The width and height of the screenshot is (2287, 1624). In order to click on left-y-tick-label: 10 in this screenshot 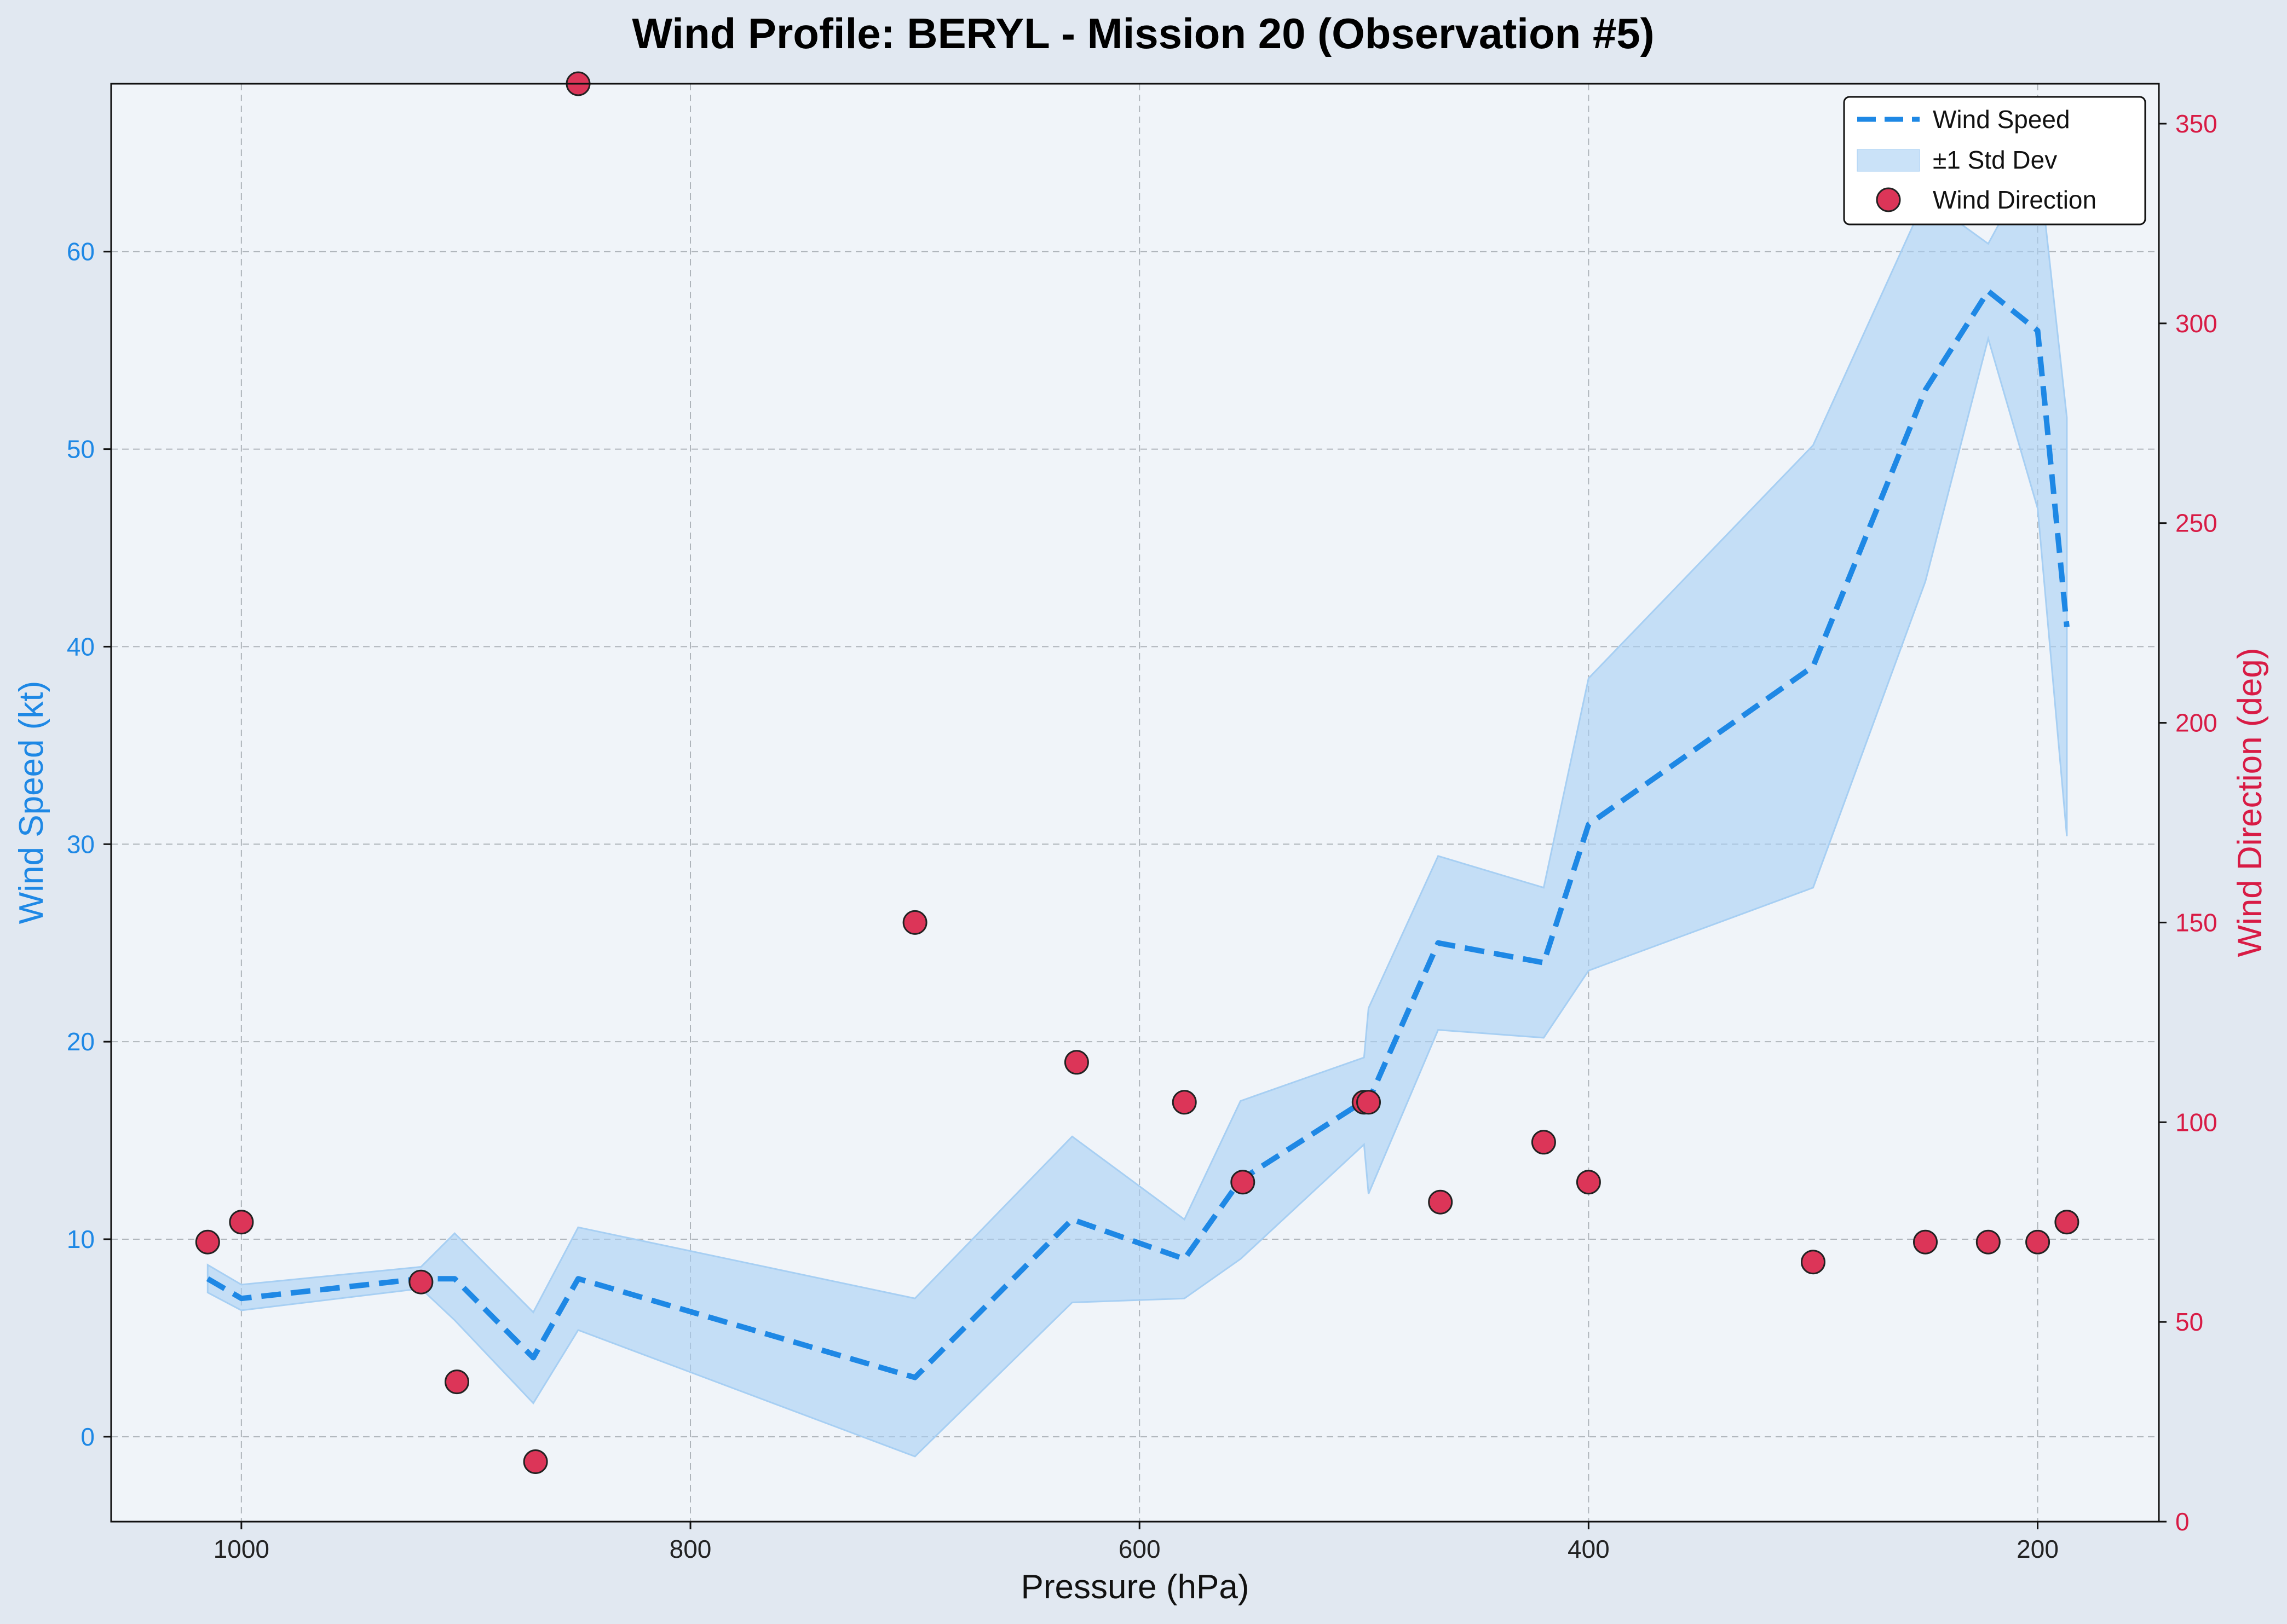, I will do `click(81, 1239)`.